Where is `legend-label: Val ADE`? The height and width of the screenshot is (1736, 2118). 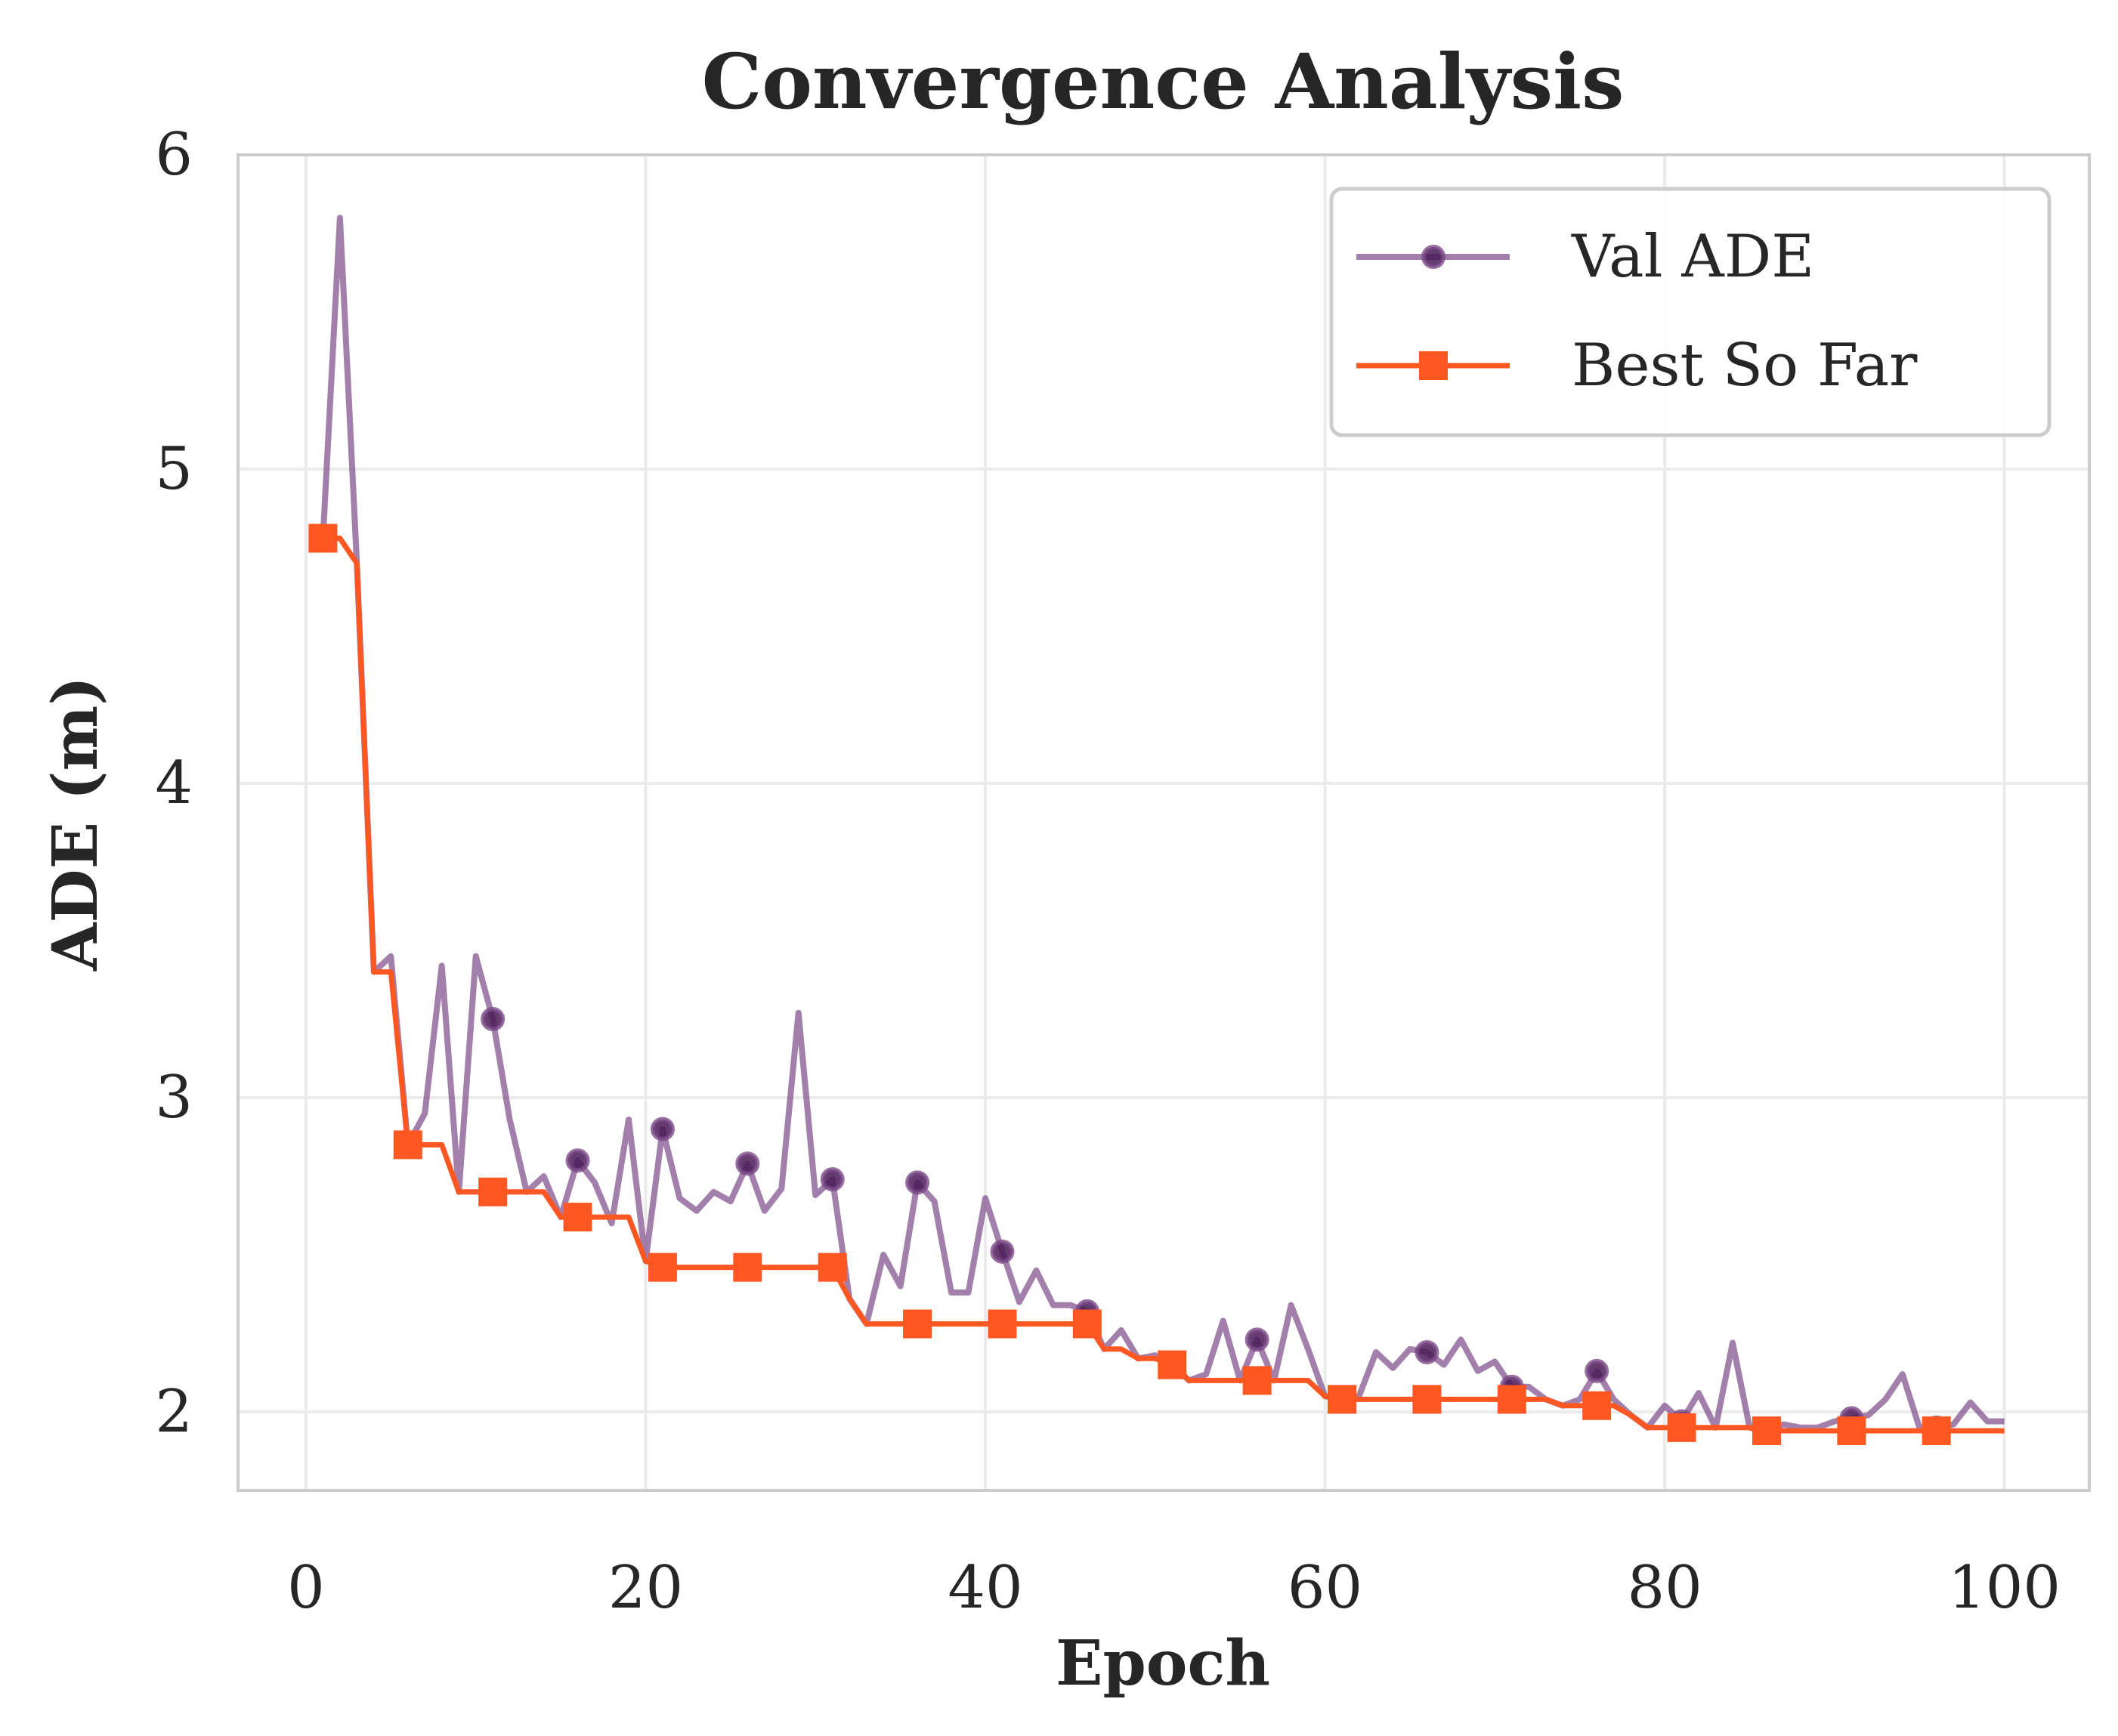 legend-label: Val ADE is located at coordinates (1692, 257).